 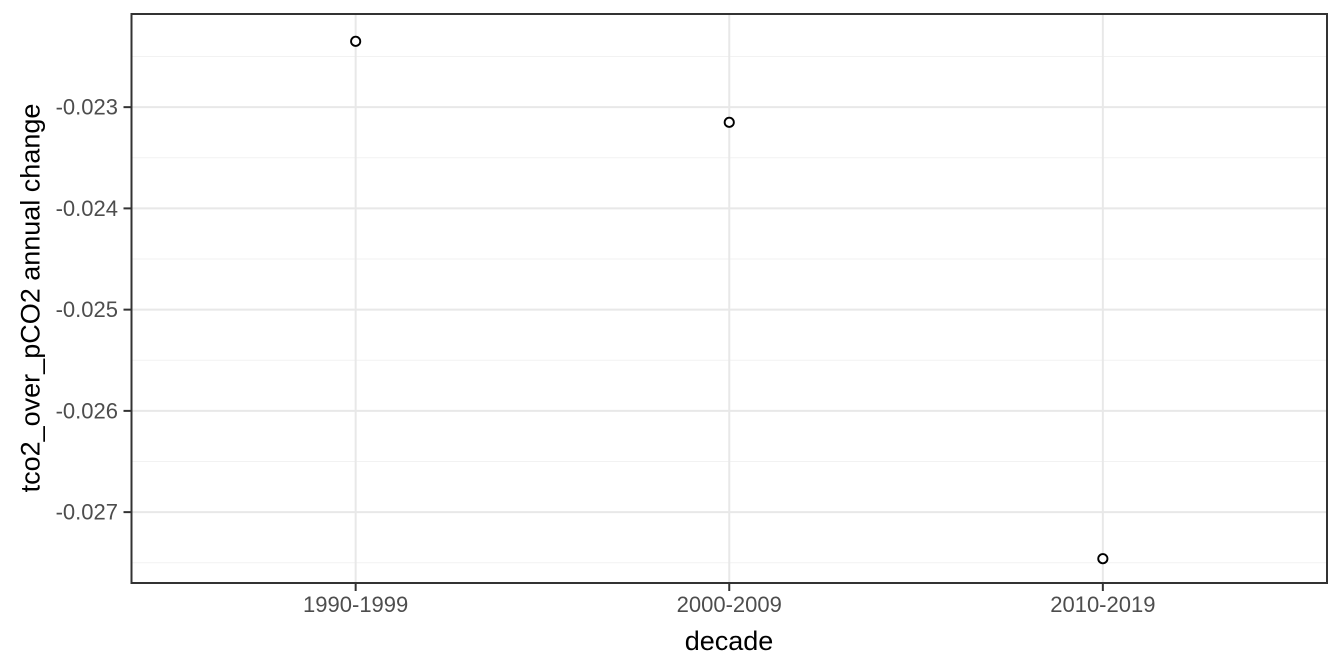 I want to click on x-tick-label: 1990-1999, so click(x=355, y=604).